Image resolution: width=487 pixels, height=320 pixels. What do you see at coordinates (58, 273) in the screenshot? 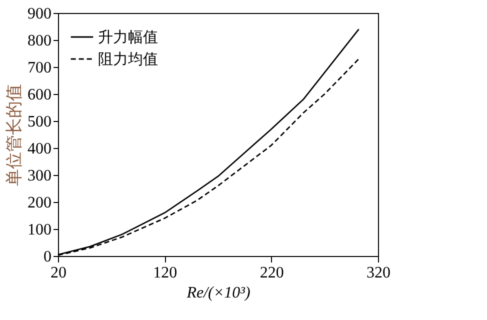
I see `x-tick-label: 20` at bounding box center [58, 273].